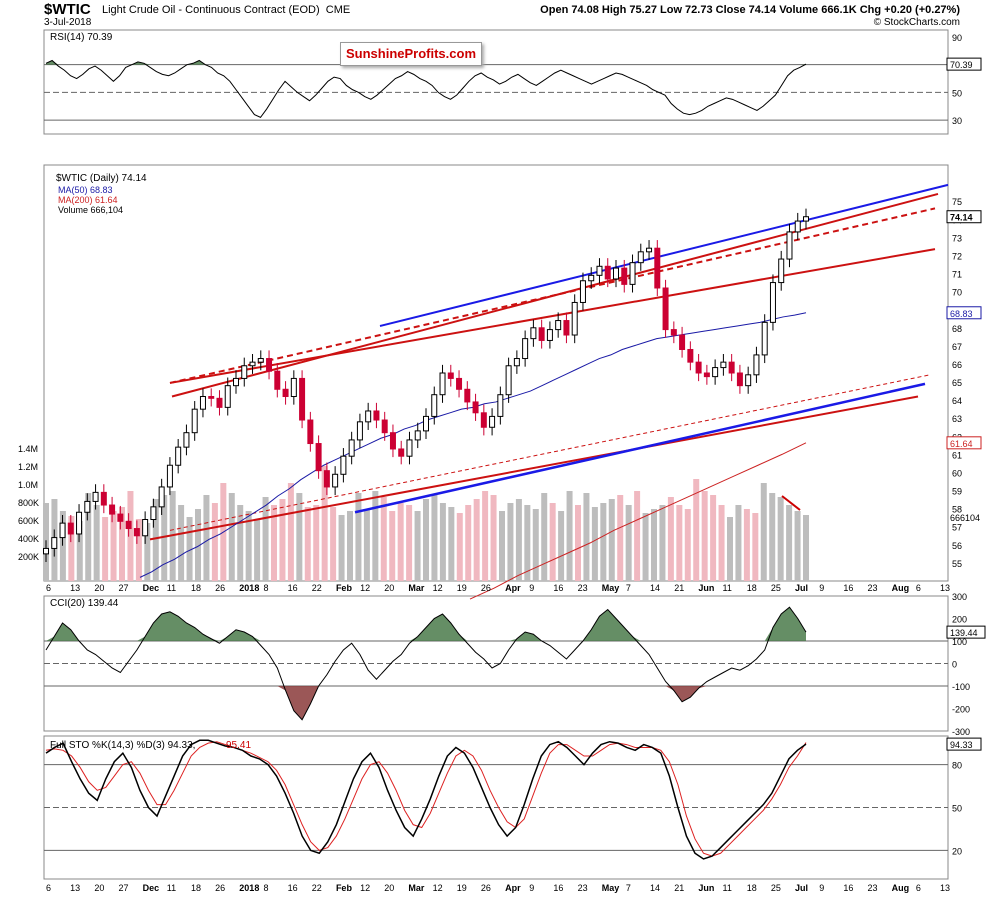 Image resolution: width=990 pixels, height=897 pixels. Describe the element at coordinates (85, 190) in the screenshot. I see `legend-ma50: MA(50) 68.83` at that location.